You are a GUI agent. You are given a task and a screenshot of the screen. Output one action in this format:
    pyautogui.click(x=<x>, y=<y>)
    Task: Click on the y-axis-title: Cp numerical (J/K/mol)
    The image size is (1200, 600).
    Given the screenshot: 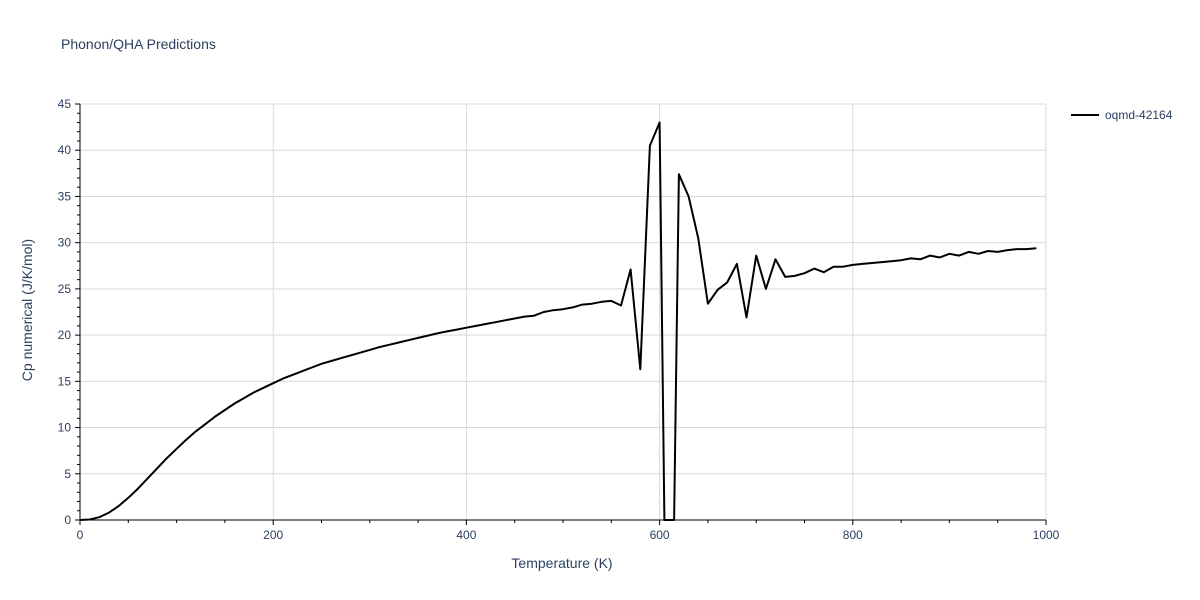 What is the action you would take?
    pyautogui.click(x=27, y=310)
    